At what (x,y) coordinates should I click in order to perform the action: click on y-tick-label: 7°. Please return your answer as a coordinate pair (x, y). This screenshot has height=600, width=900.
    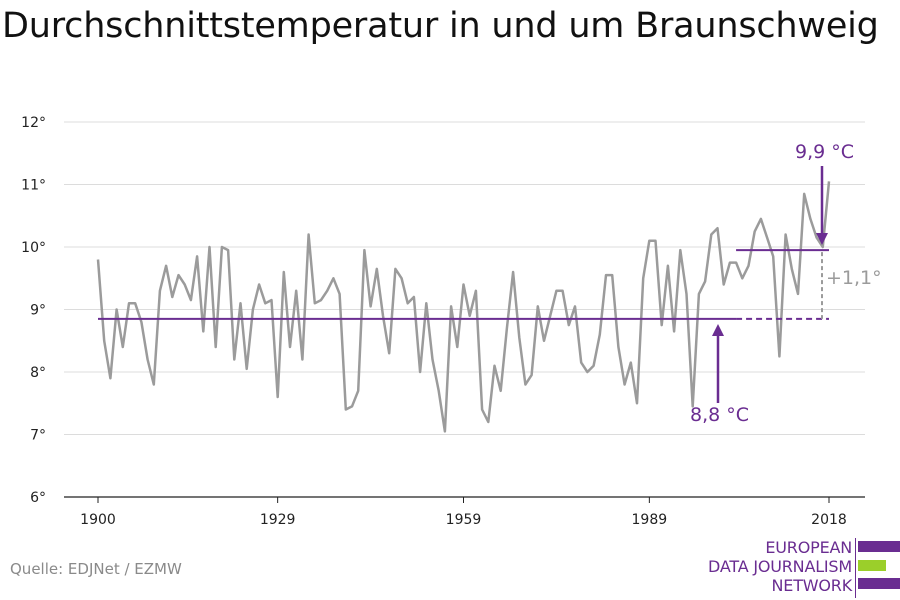
    Looking at the image, I should click on (38, 436).